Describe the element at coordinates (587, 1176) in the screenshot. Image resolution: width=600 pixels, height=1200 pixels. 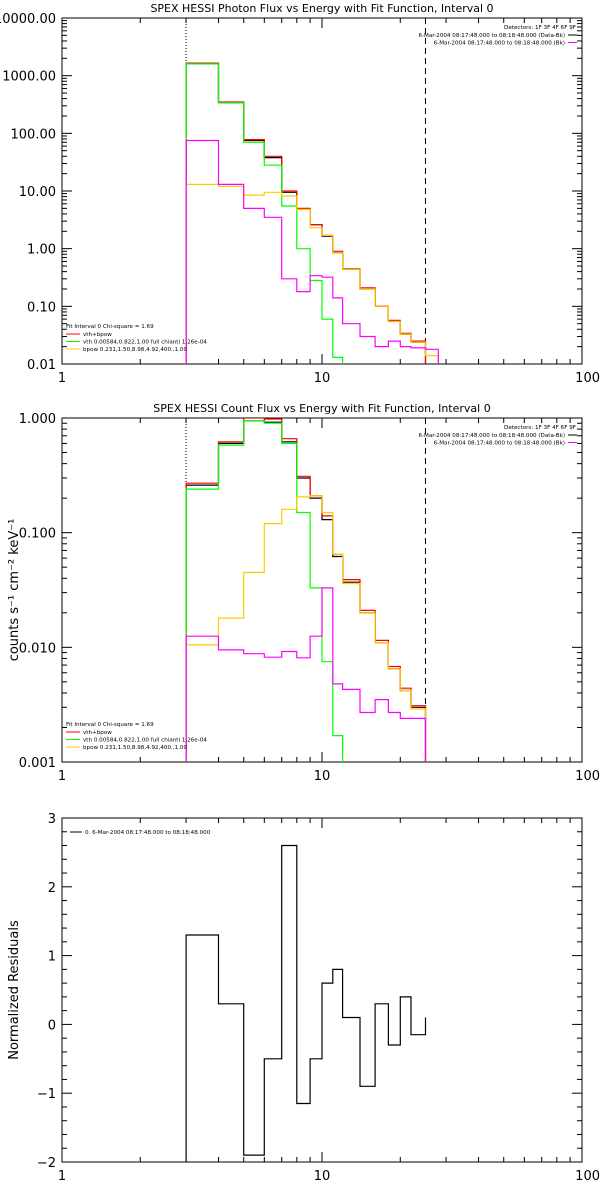
I see `chart-3-xtick-label: 100` at that location.